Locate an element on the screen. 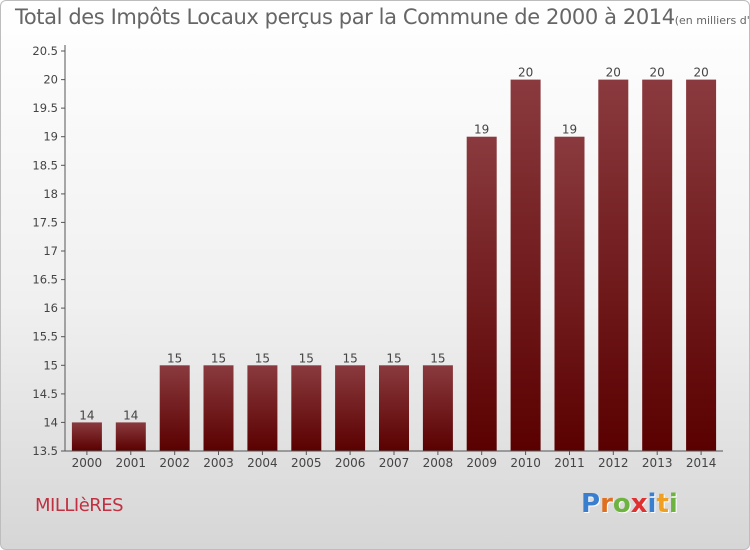  y-tick-label-15: 15 is located at coordinates (50, 365).